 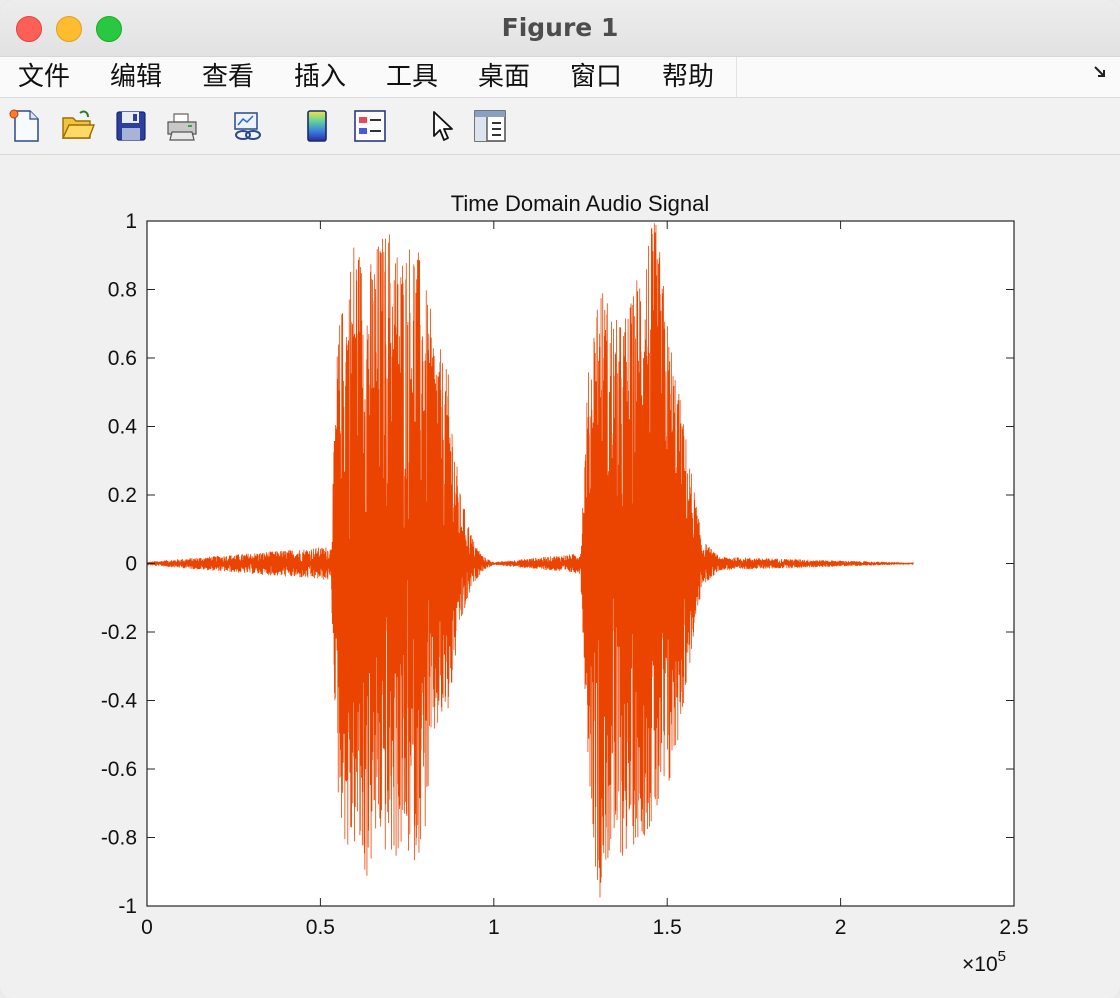 I want to click on x-tick-label: 1, so click(x=494, y=927).